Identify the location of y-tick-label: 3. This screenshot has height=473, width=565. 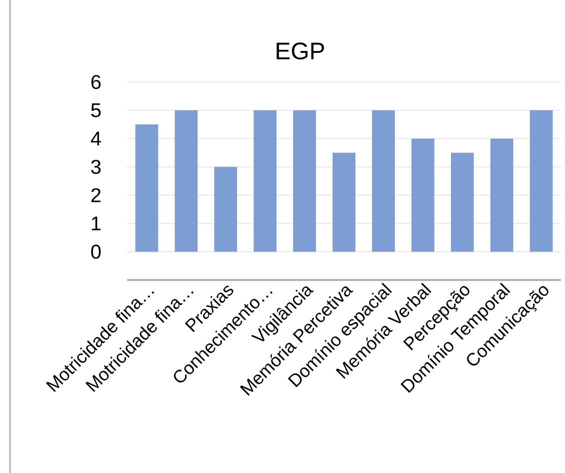
(96, 167).